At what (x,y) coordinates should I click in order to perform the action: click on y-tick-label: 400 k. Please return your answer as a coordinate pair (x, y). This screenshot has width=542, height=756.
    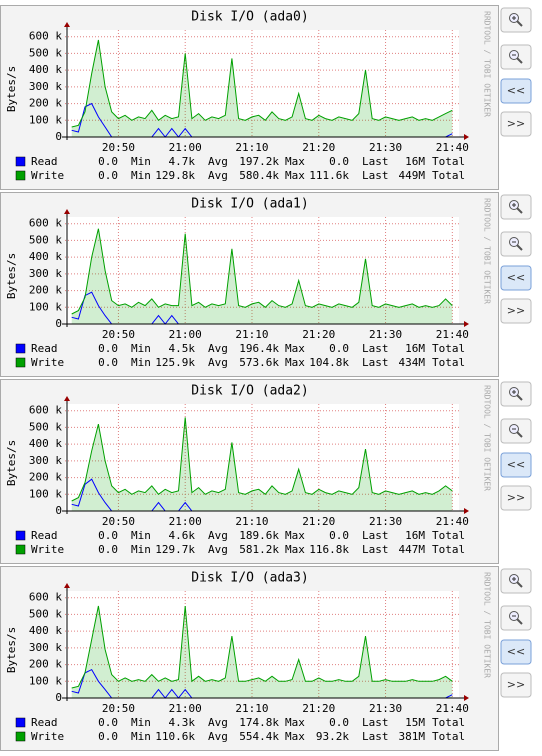
    Looking at the image, I should click on (45, 69).